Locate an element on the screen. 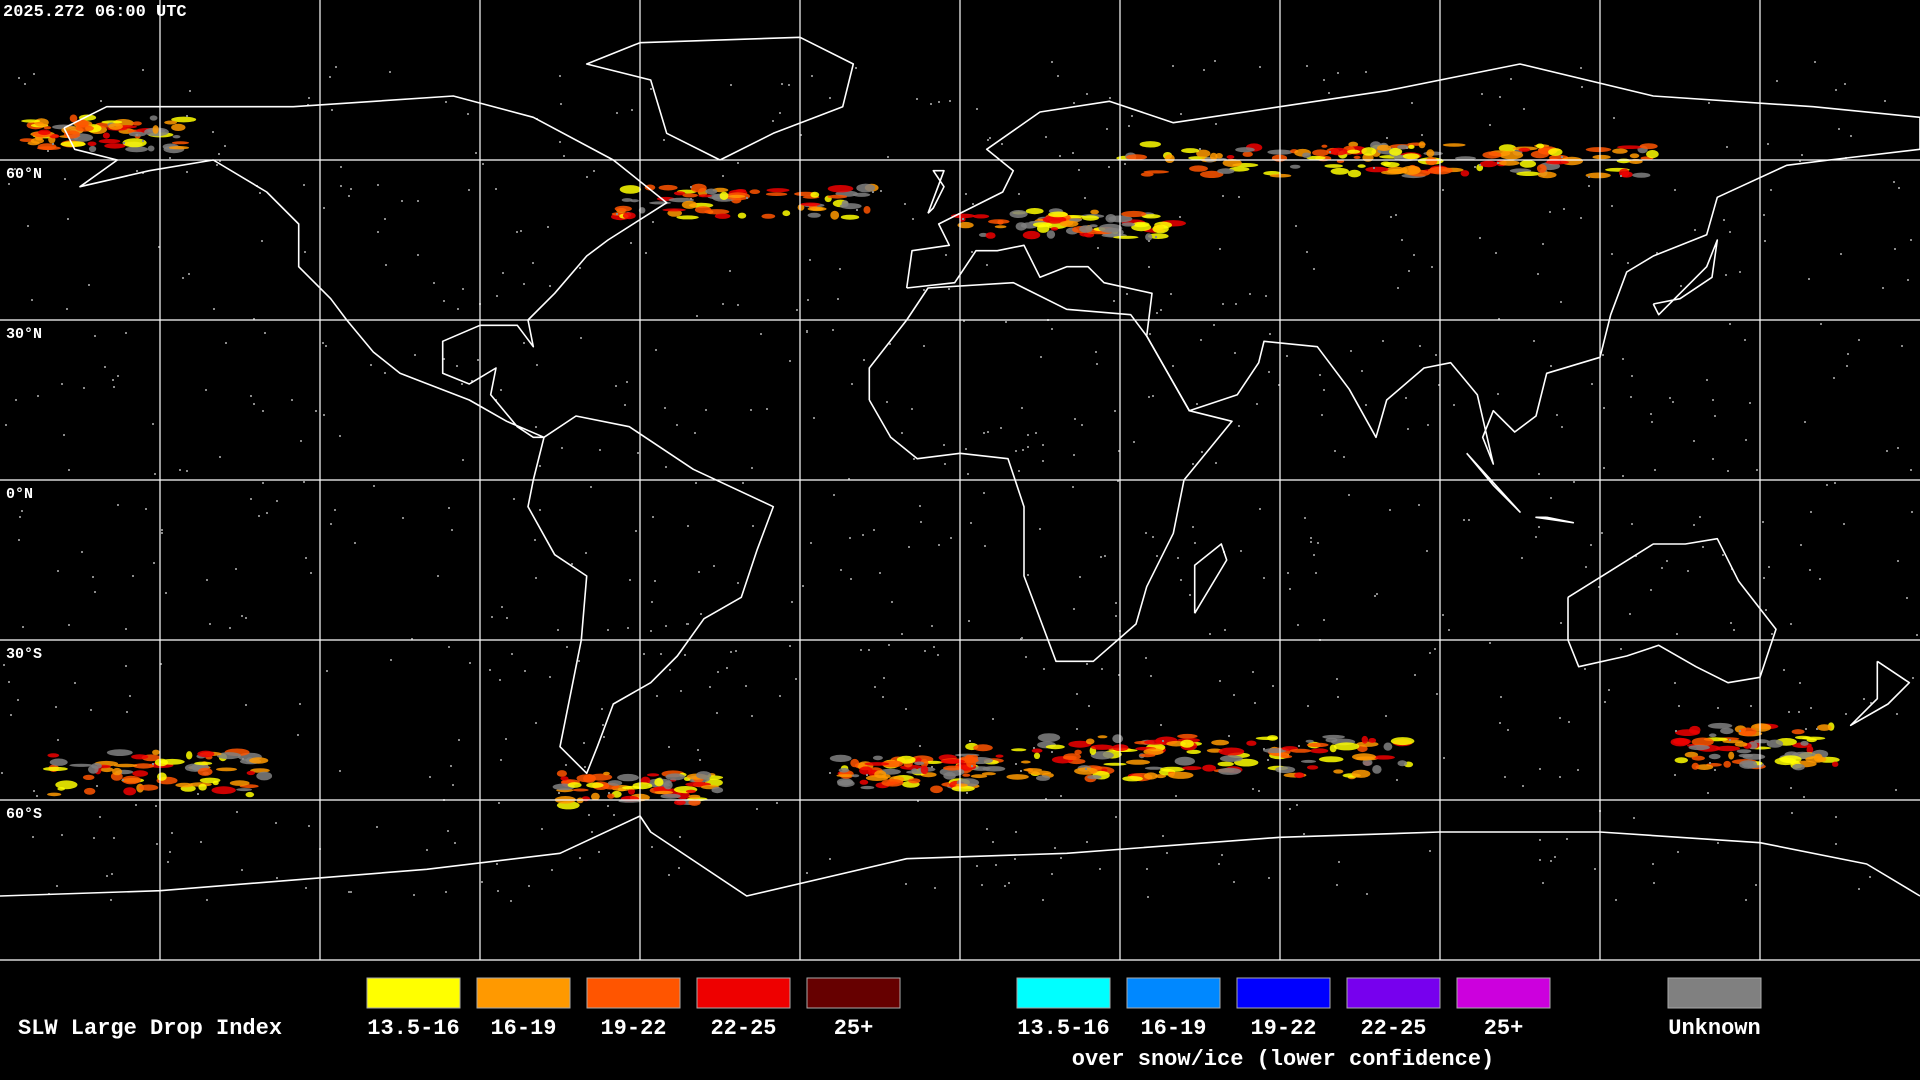 This screenshot has width=1920, height=1080. legend-title: SLW Large Drop Index is located at coordinates (150, 1028).